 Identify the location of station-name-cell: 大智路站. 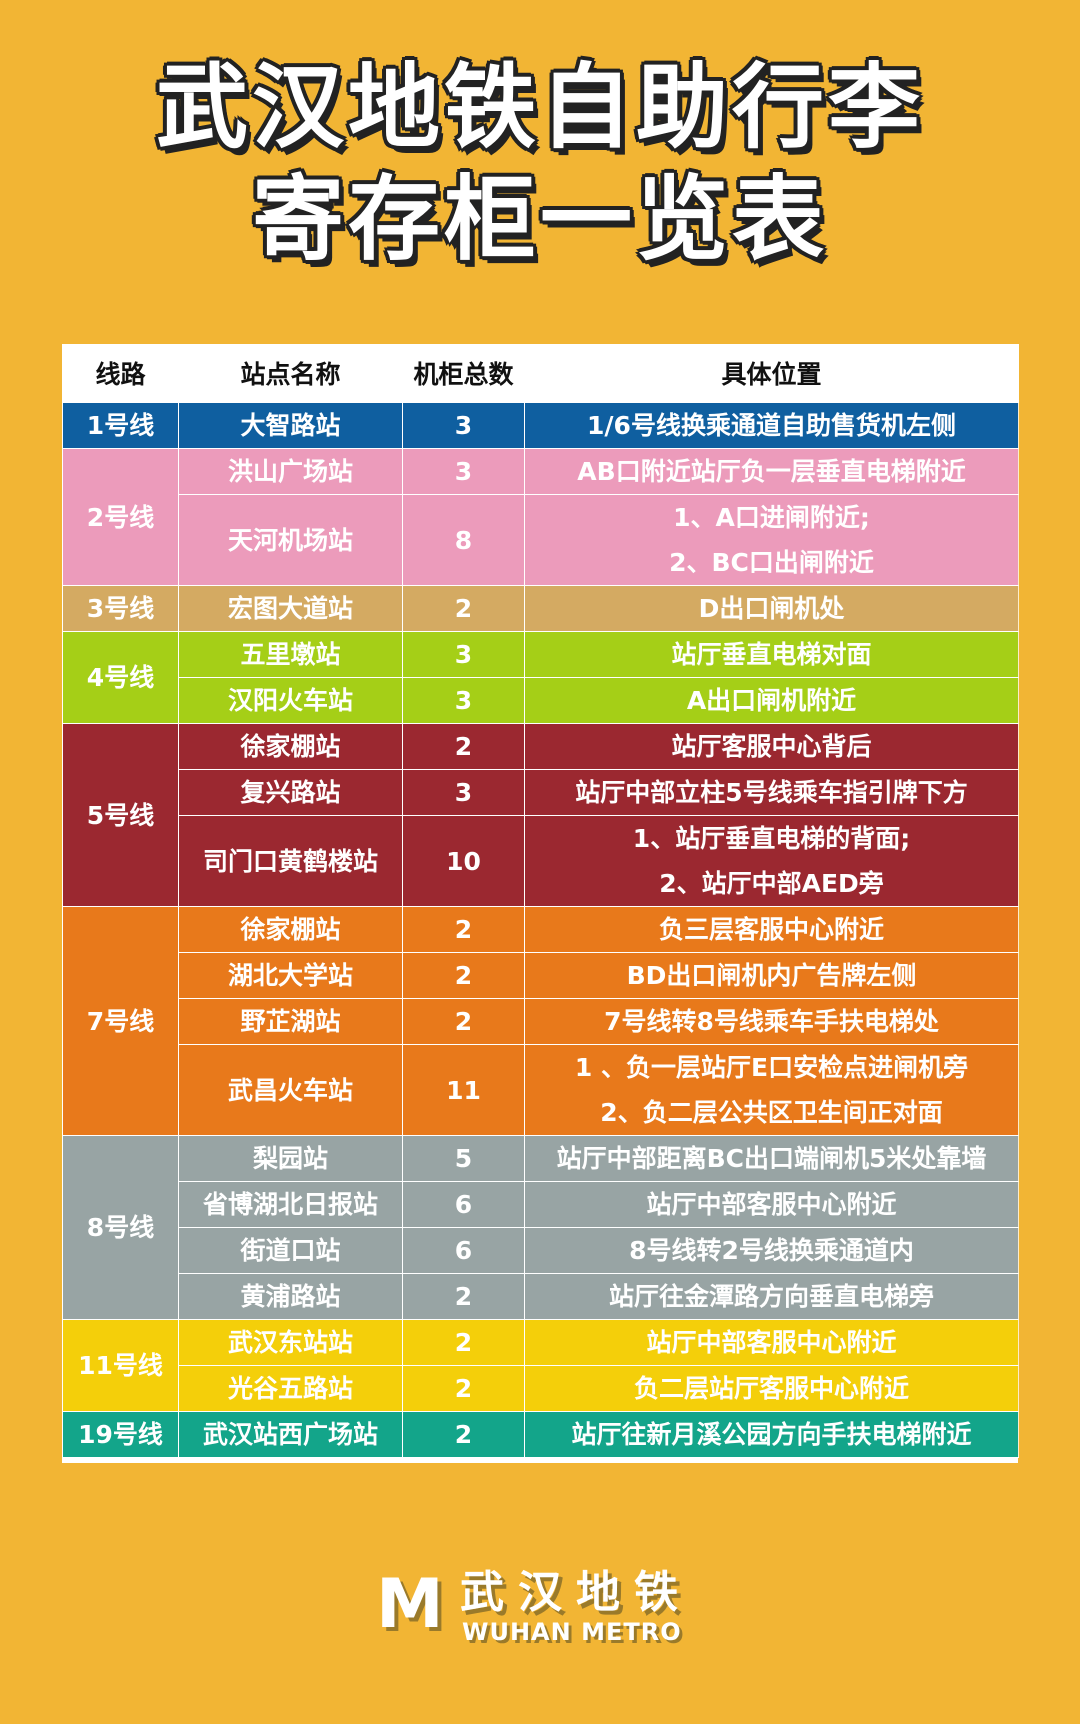
(290, 425).